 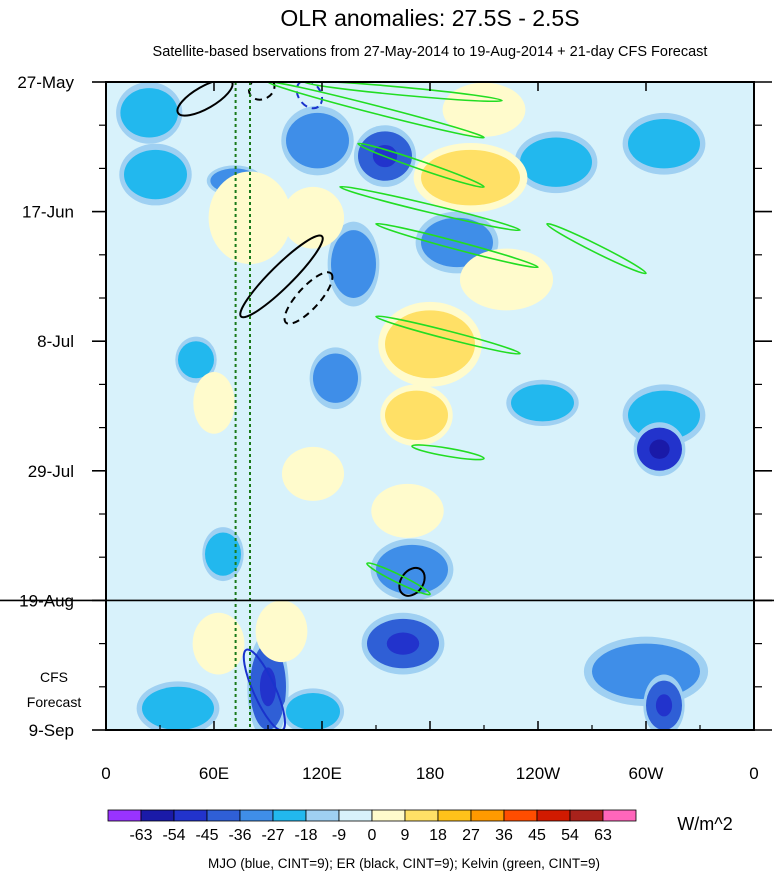 I want to click on colorbar-label-2: -45, so click(x=206, y=835).